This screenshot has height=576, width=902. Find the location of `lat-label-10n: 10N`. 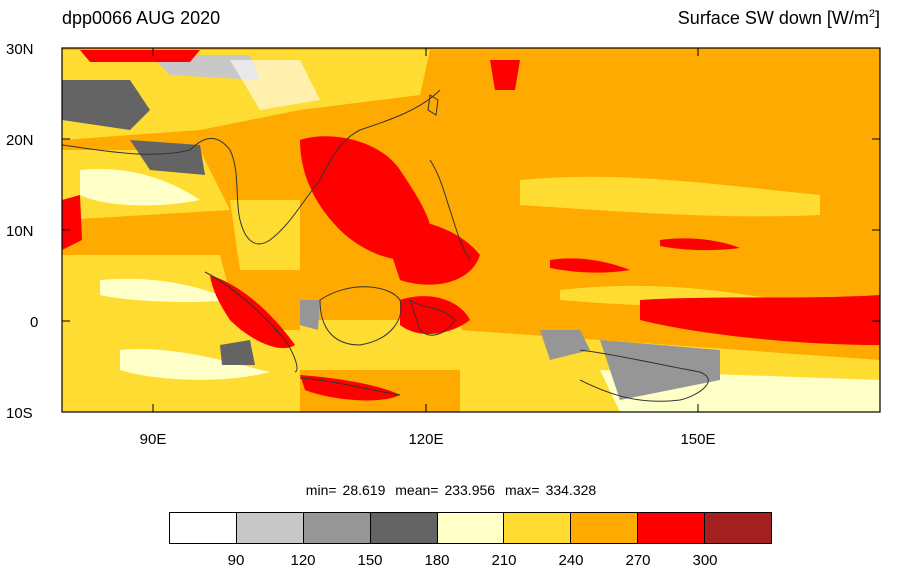

lat-label-10n: 10N is located at coordinates (20, 231).